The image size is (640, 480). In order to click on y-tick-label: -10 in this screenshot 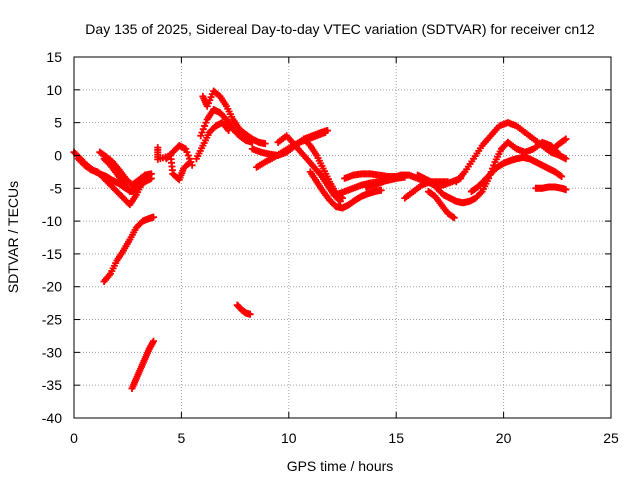, I will do `click(52, 221)`.